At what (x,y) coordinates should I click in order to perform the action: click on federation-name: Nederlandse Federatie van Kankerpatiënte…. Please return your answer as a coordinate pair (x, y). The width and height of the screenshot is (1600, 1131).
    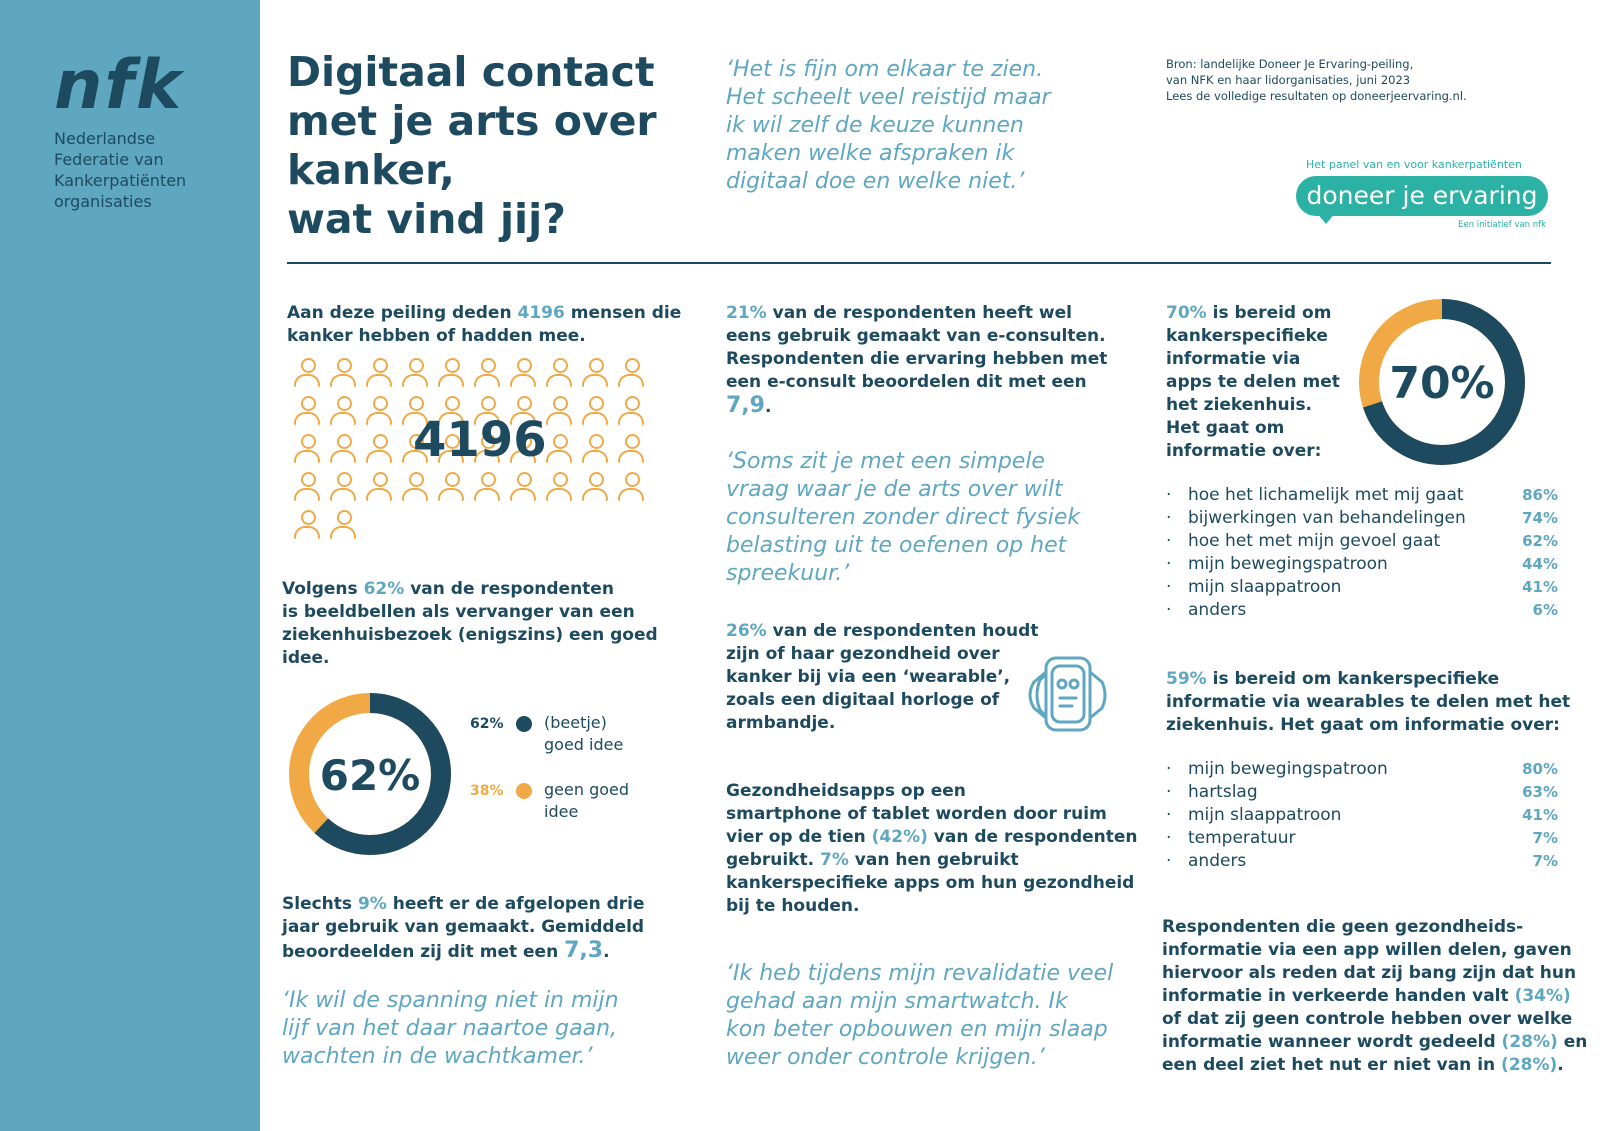
    Looking at the image, I should click on (120, 170).